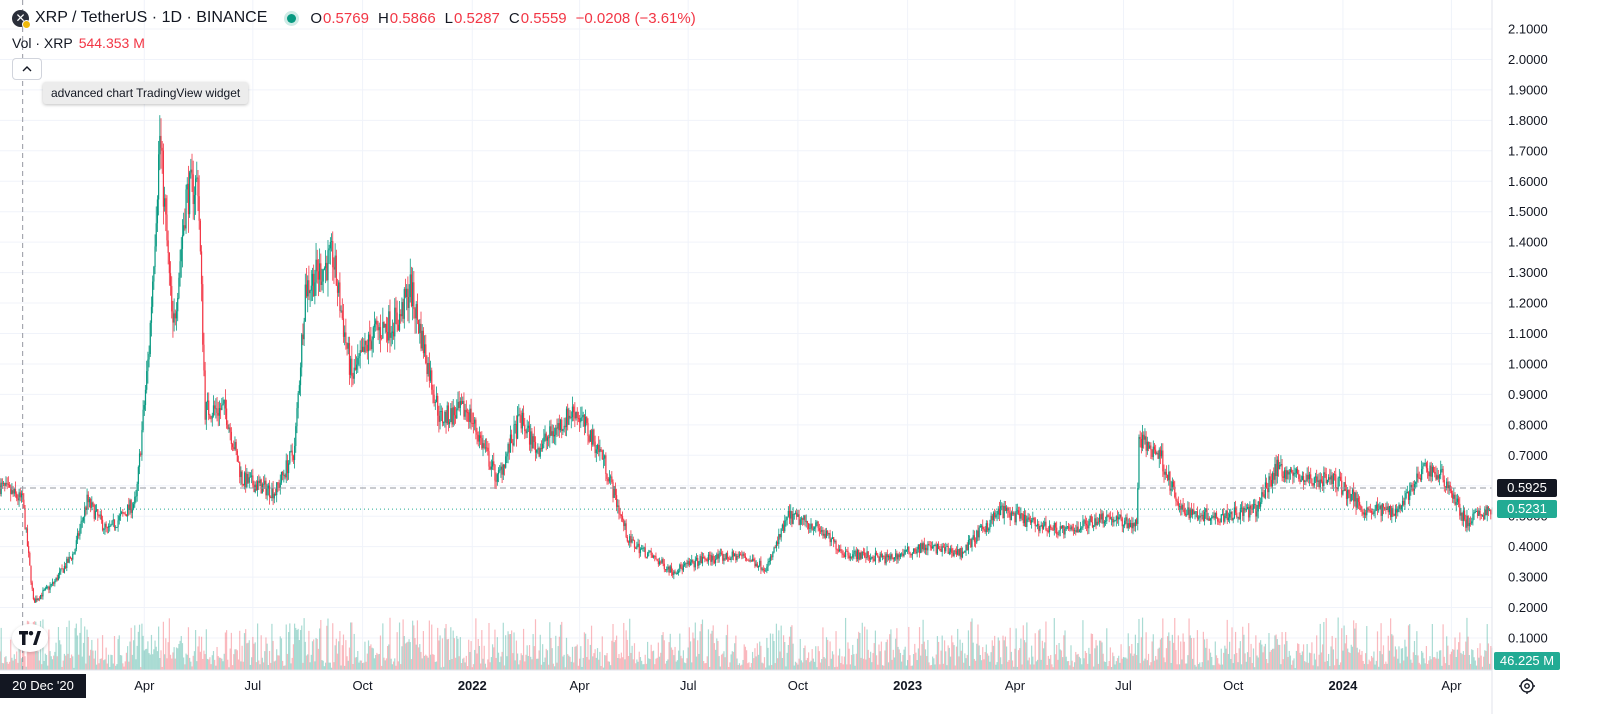  What do you see at coordinates (21, 19) in the screenshot?
I see `xrp-logo-icon: ✕` at bounding box center [21, 19].